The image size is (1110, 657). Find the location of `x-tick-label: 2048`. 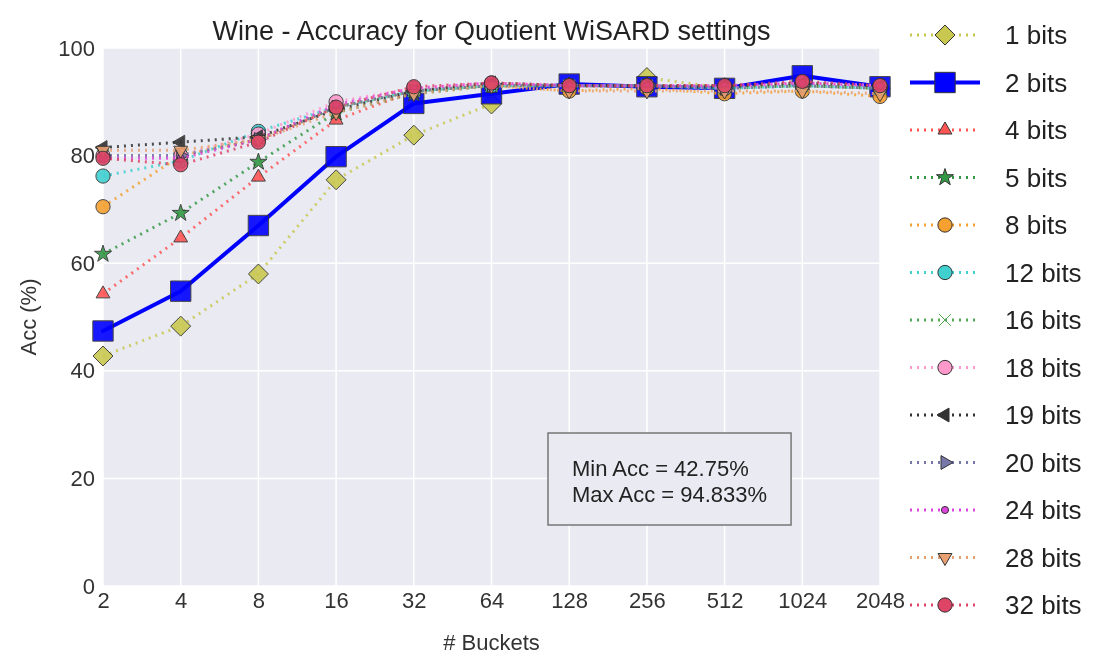

x-tick-label: 2048 is located at coordinates (880, 600).